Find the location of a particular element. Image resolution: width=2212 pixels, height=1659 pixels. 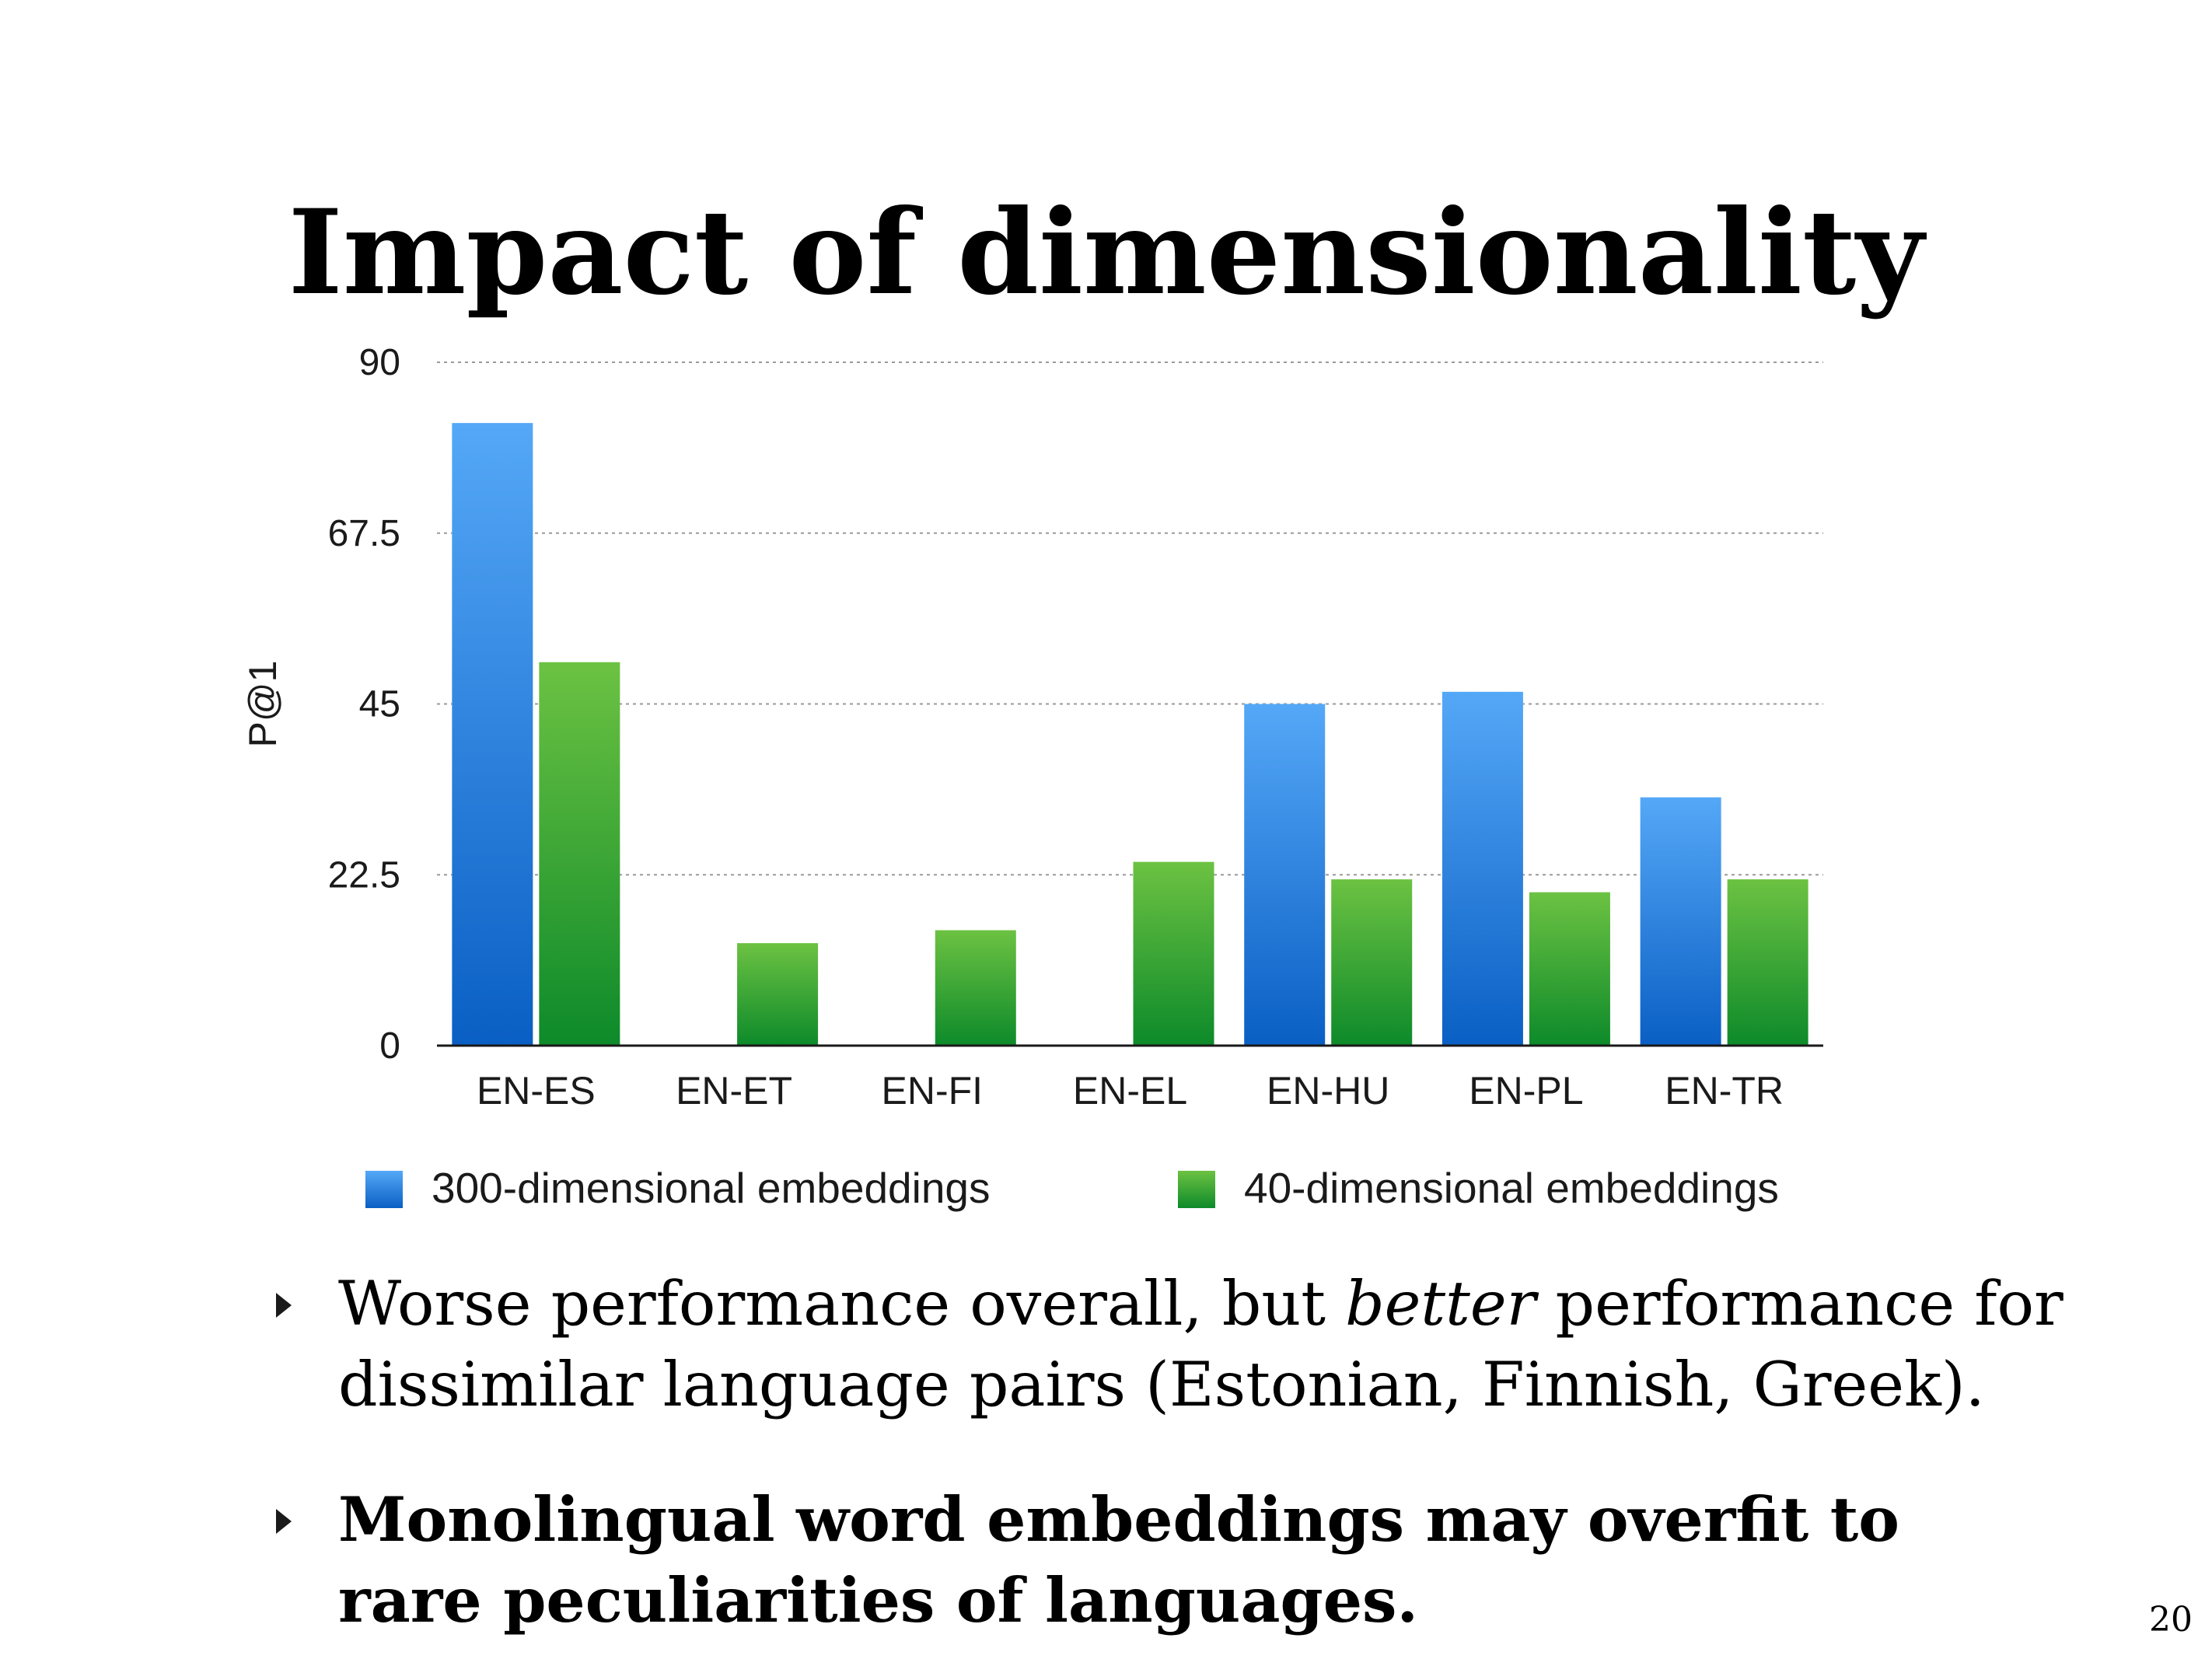

y-tick-label: 90 is located at coordinates (379, 362).